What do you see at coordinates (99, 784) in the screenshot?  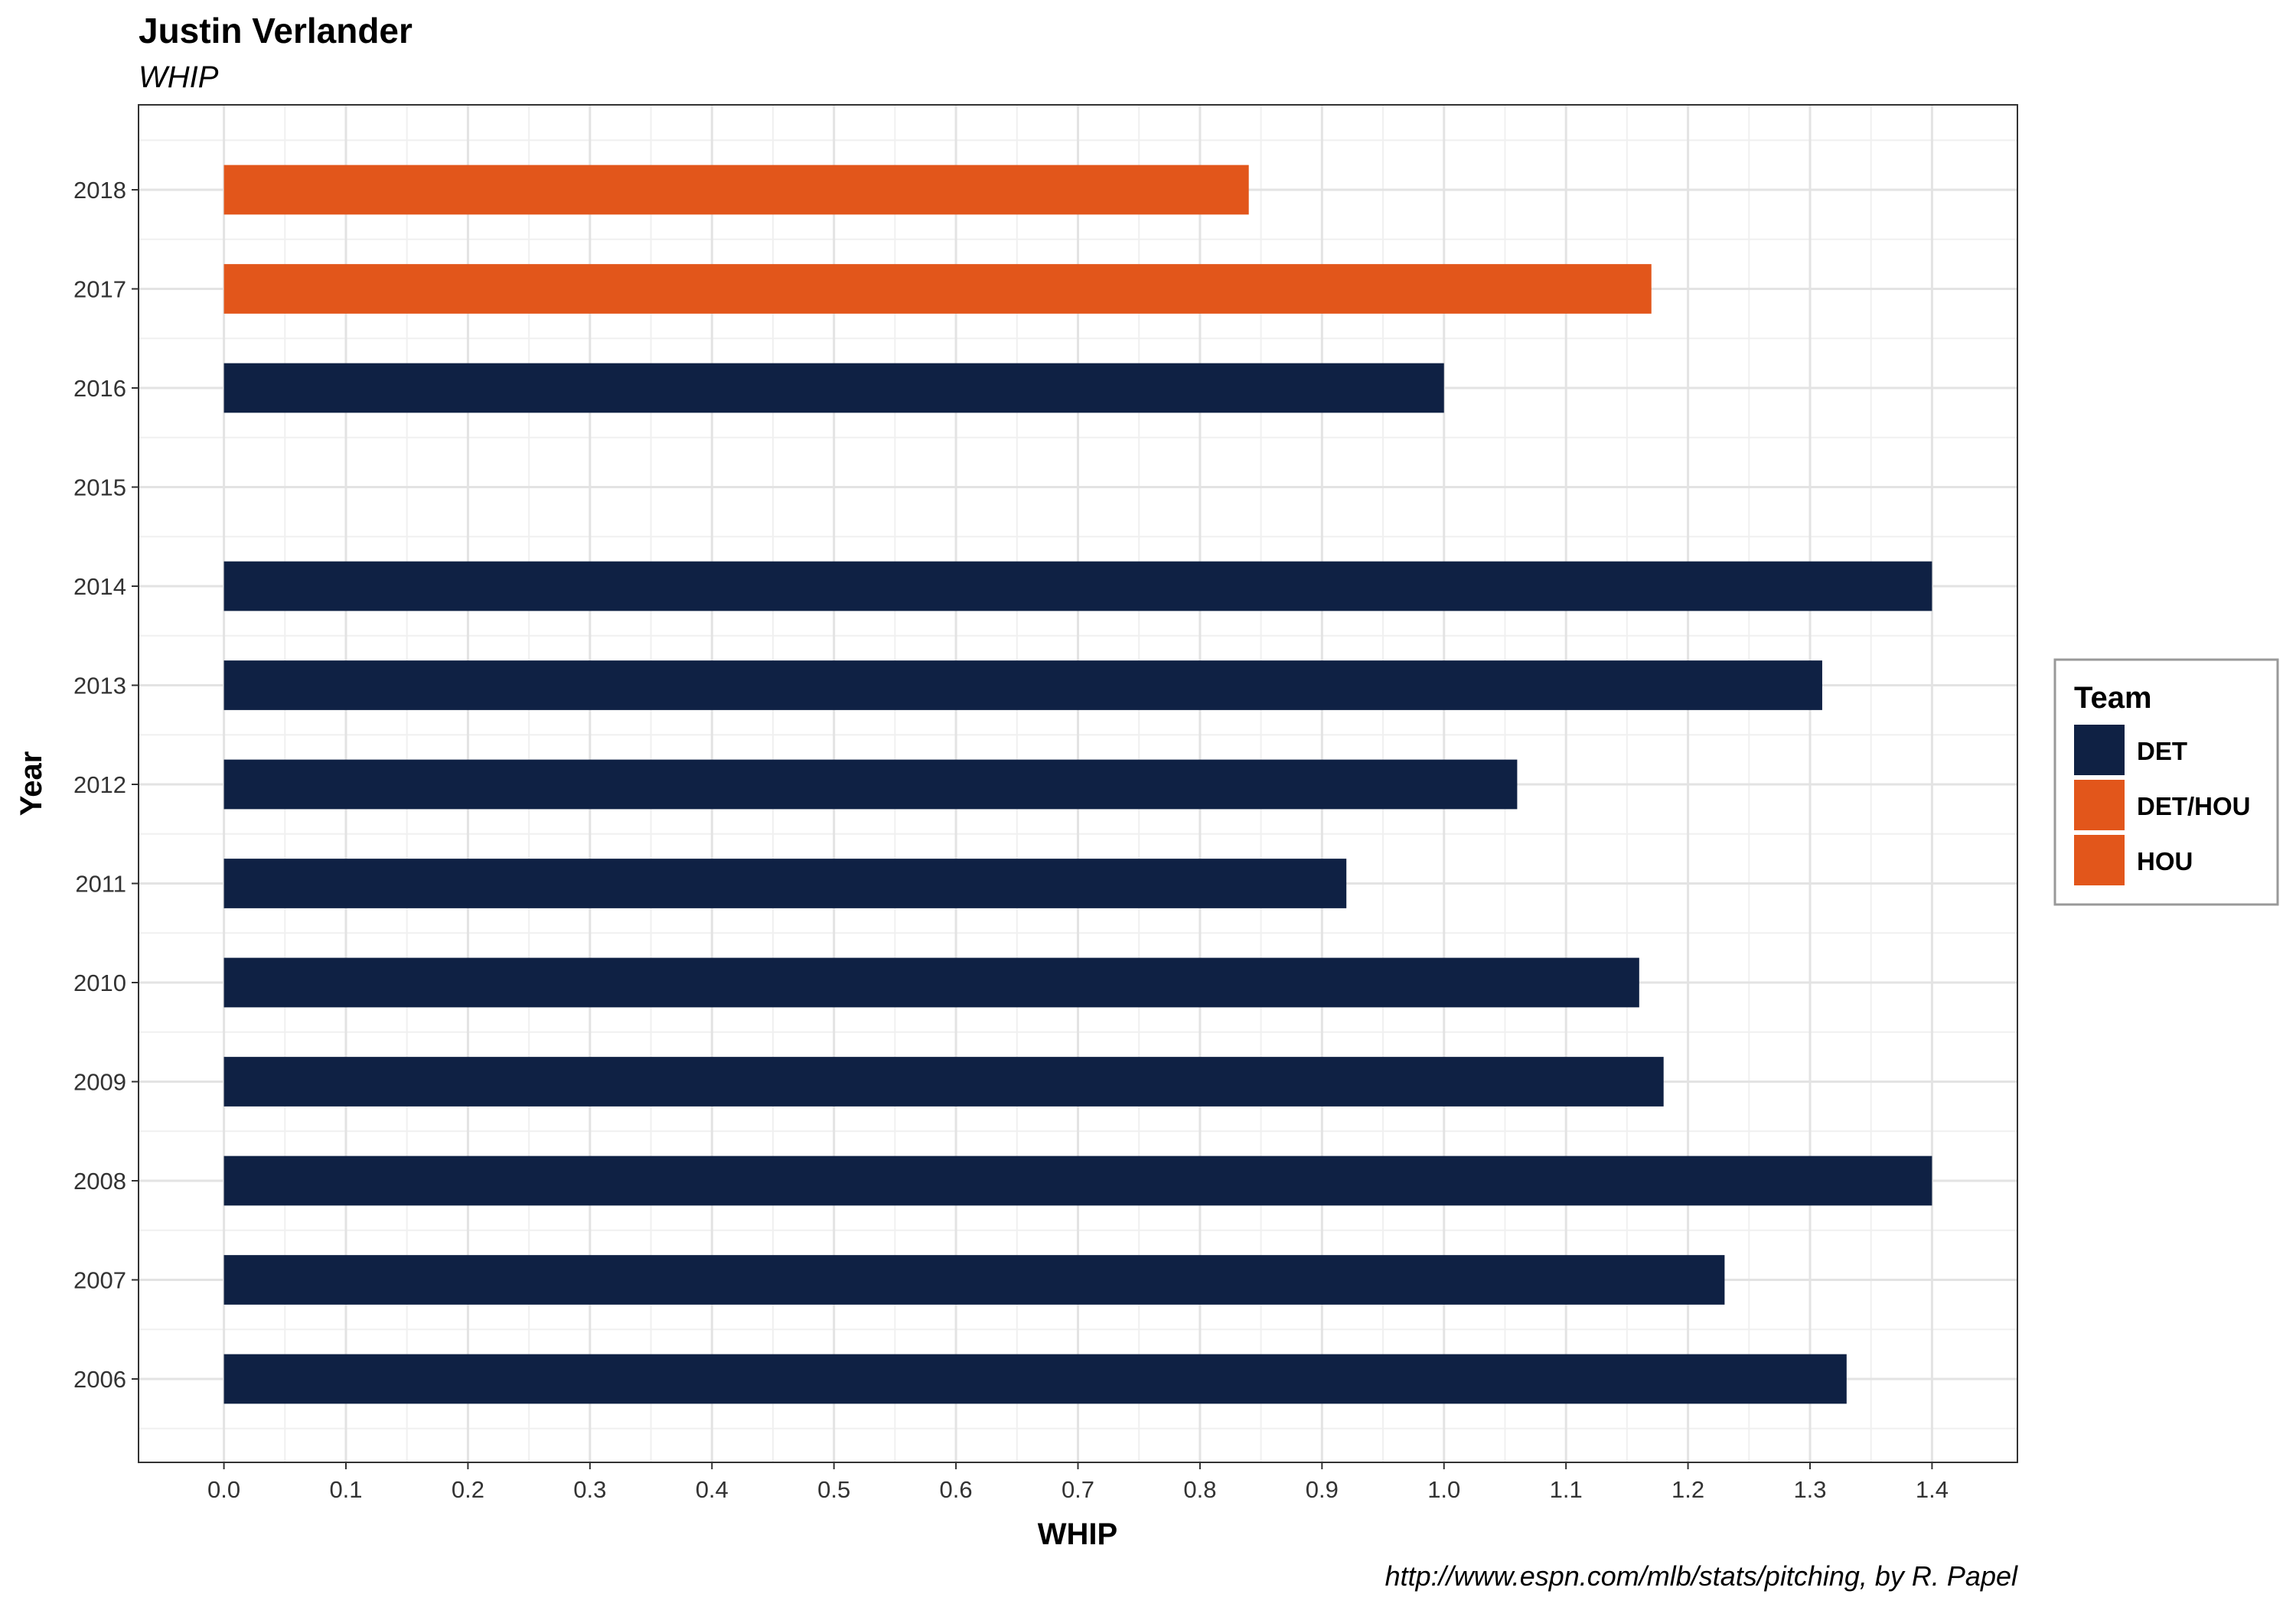 I see `y-tick-label: 2012` at bounding box center [99, 784].